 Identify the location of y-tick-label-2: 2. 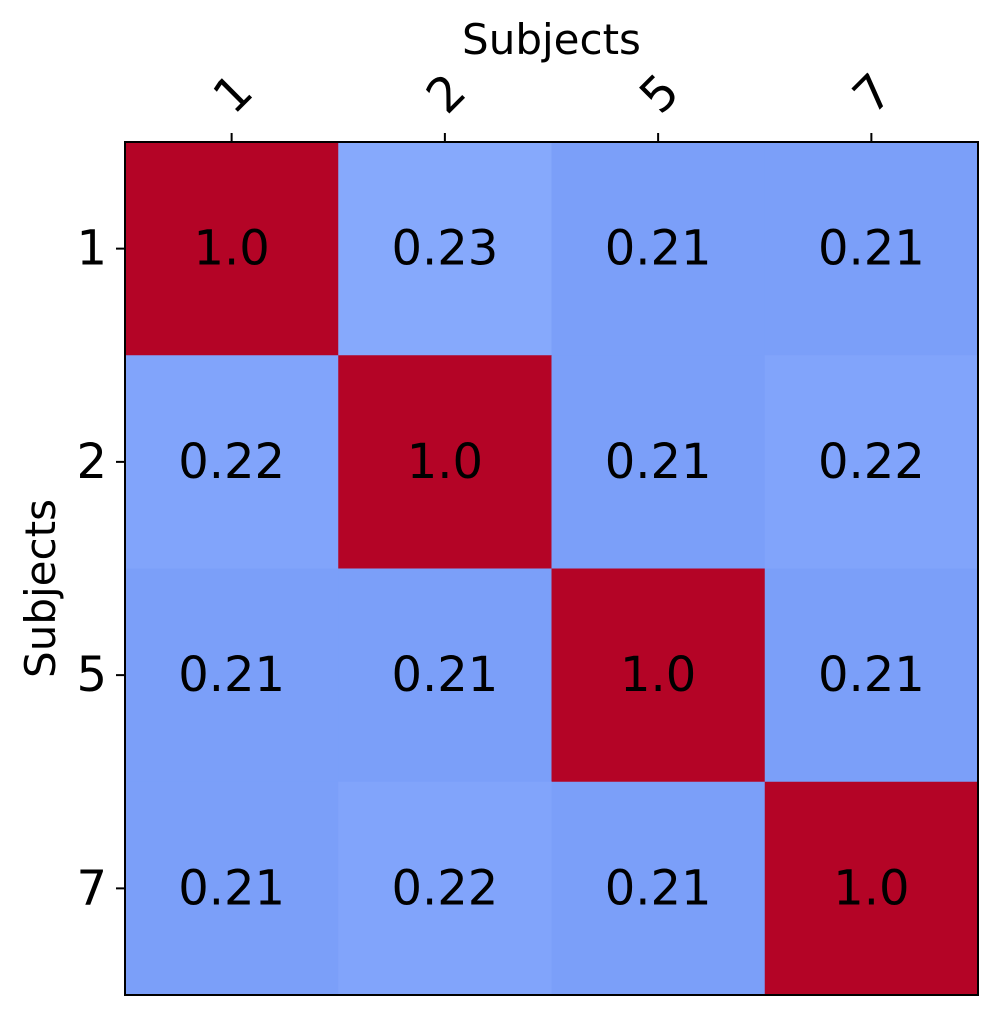
(91, 462).